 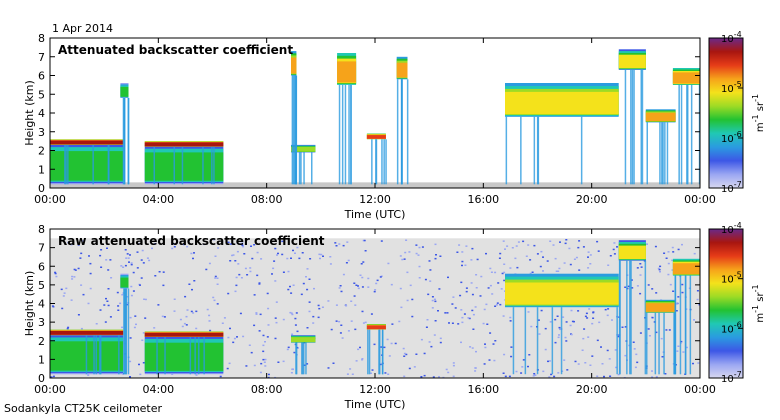 I want to click on colorbar-tick-label: 10⁻⁴, so click(x=731, y=37).